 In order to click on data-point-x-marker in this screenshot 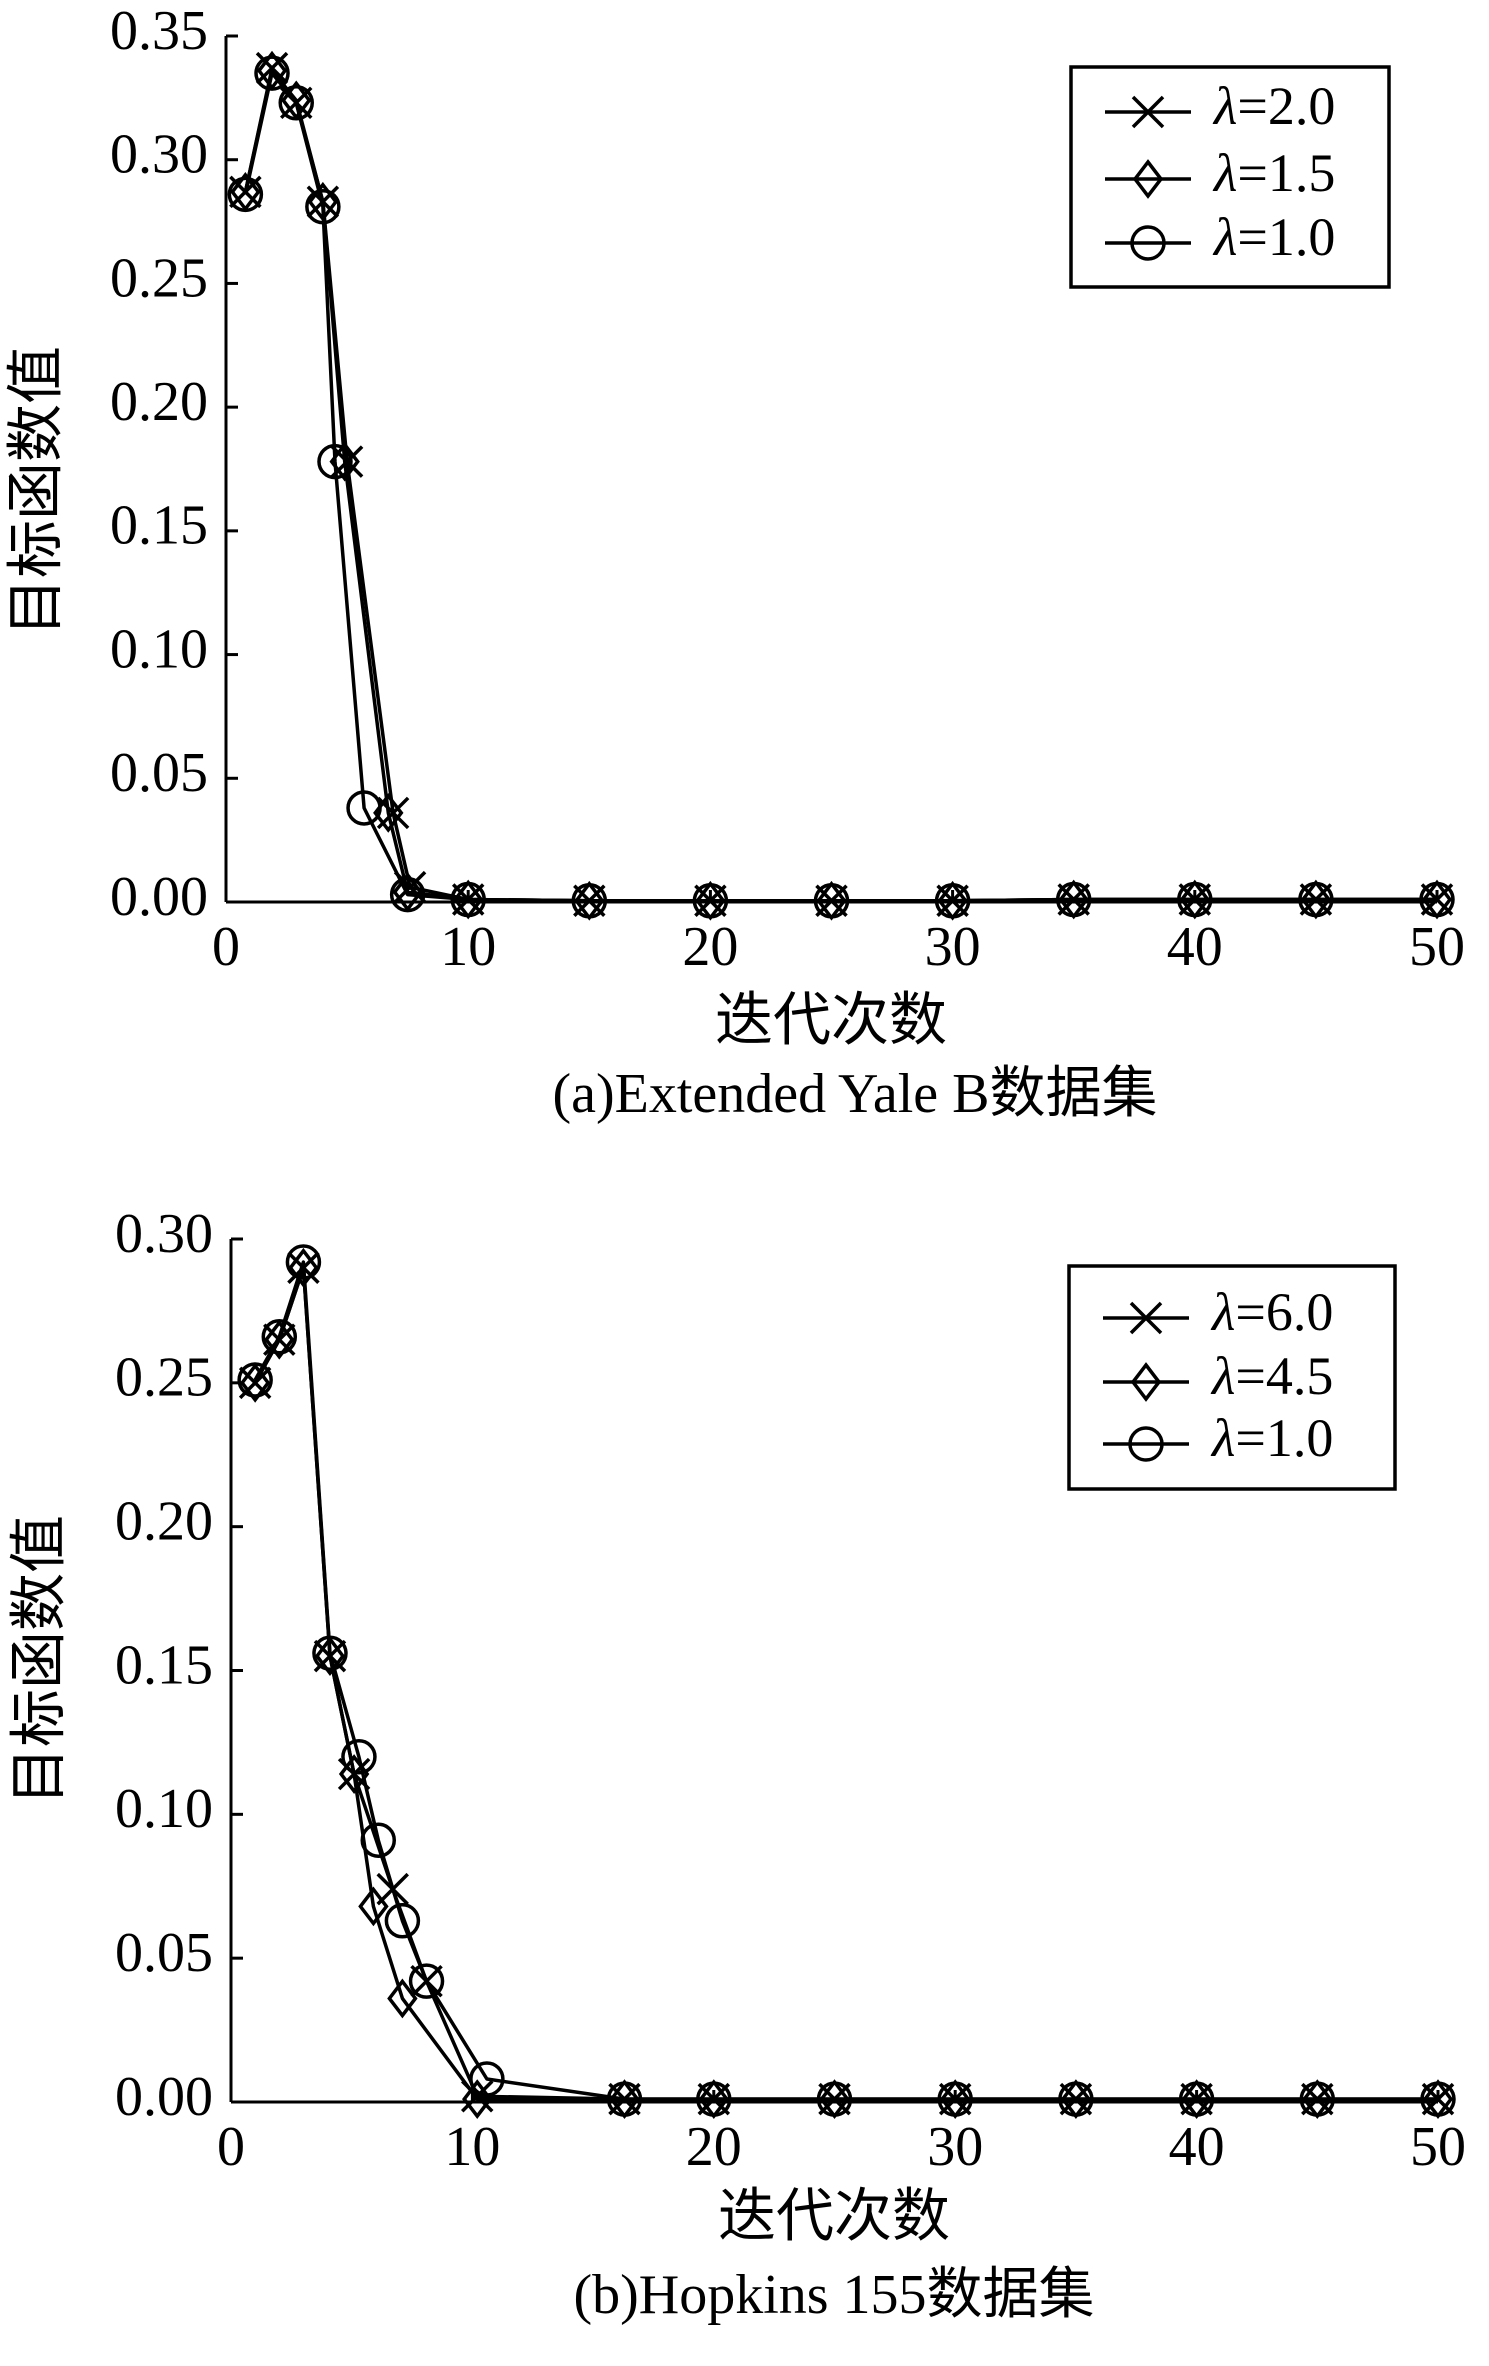, I will do `click(272, 68)`.